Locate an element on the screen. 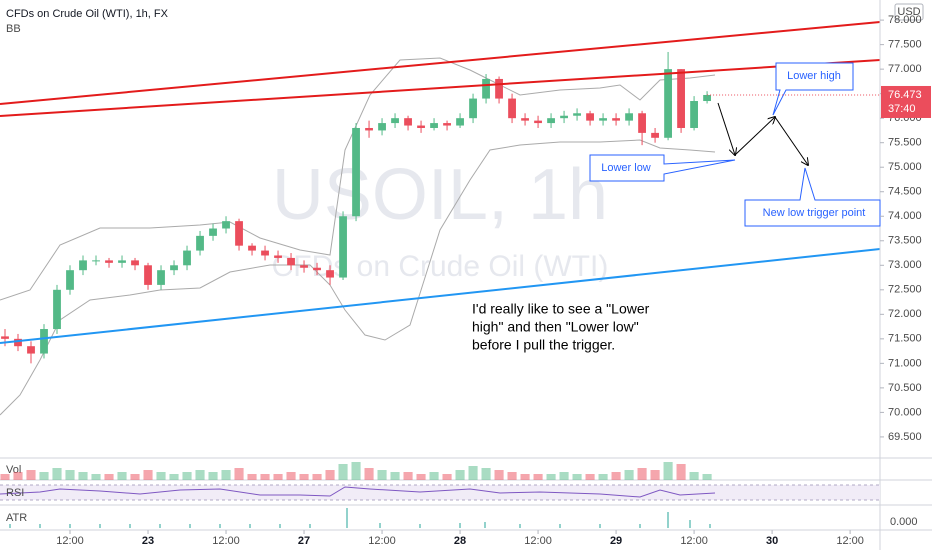 This screenshot has height=550, width=932. callout: Lower low is located at coordinates (626, 168).